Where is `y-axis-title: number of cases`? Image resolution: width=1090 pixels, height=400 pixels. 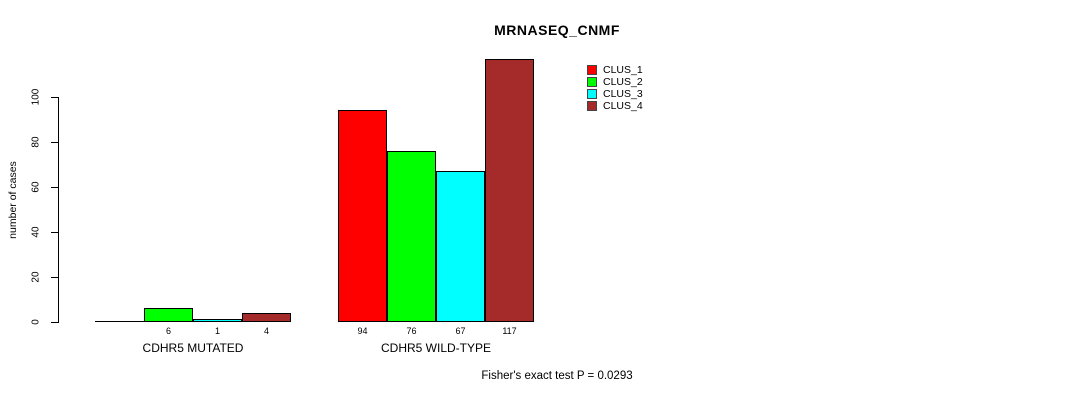 y-axis-title: number of cases is located at coordinates (13, 200).